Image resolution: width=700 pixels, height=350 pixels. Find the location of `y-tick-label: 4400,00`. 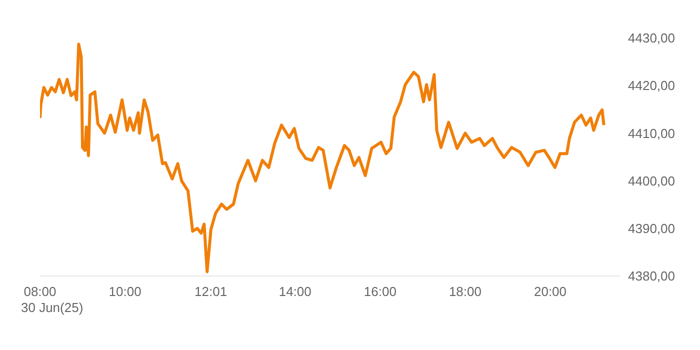

y-tick-label: 4400,00 is located at coordinates (651, 180).